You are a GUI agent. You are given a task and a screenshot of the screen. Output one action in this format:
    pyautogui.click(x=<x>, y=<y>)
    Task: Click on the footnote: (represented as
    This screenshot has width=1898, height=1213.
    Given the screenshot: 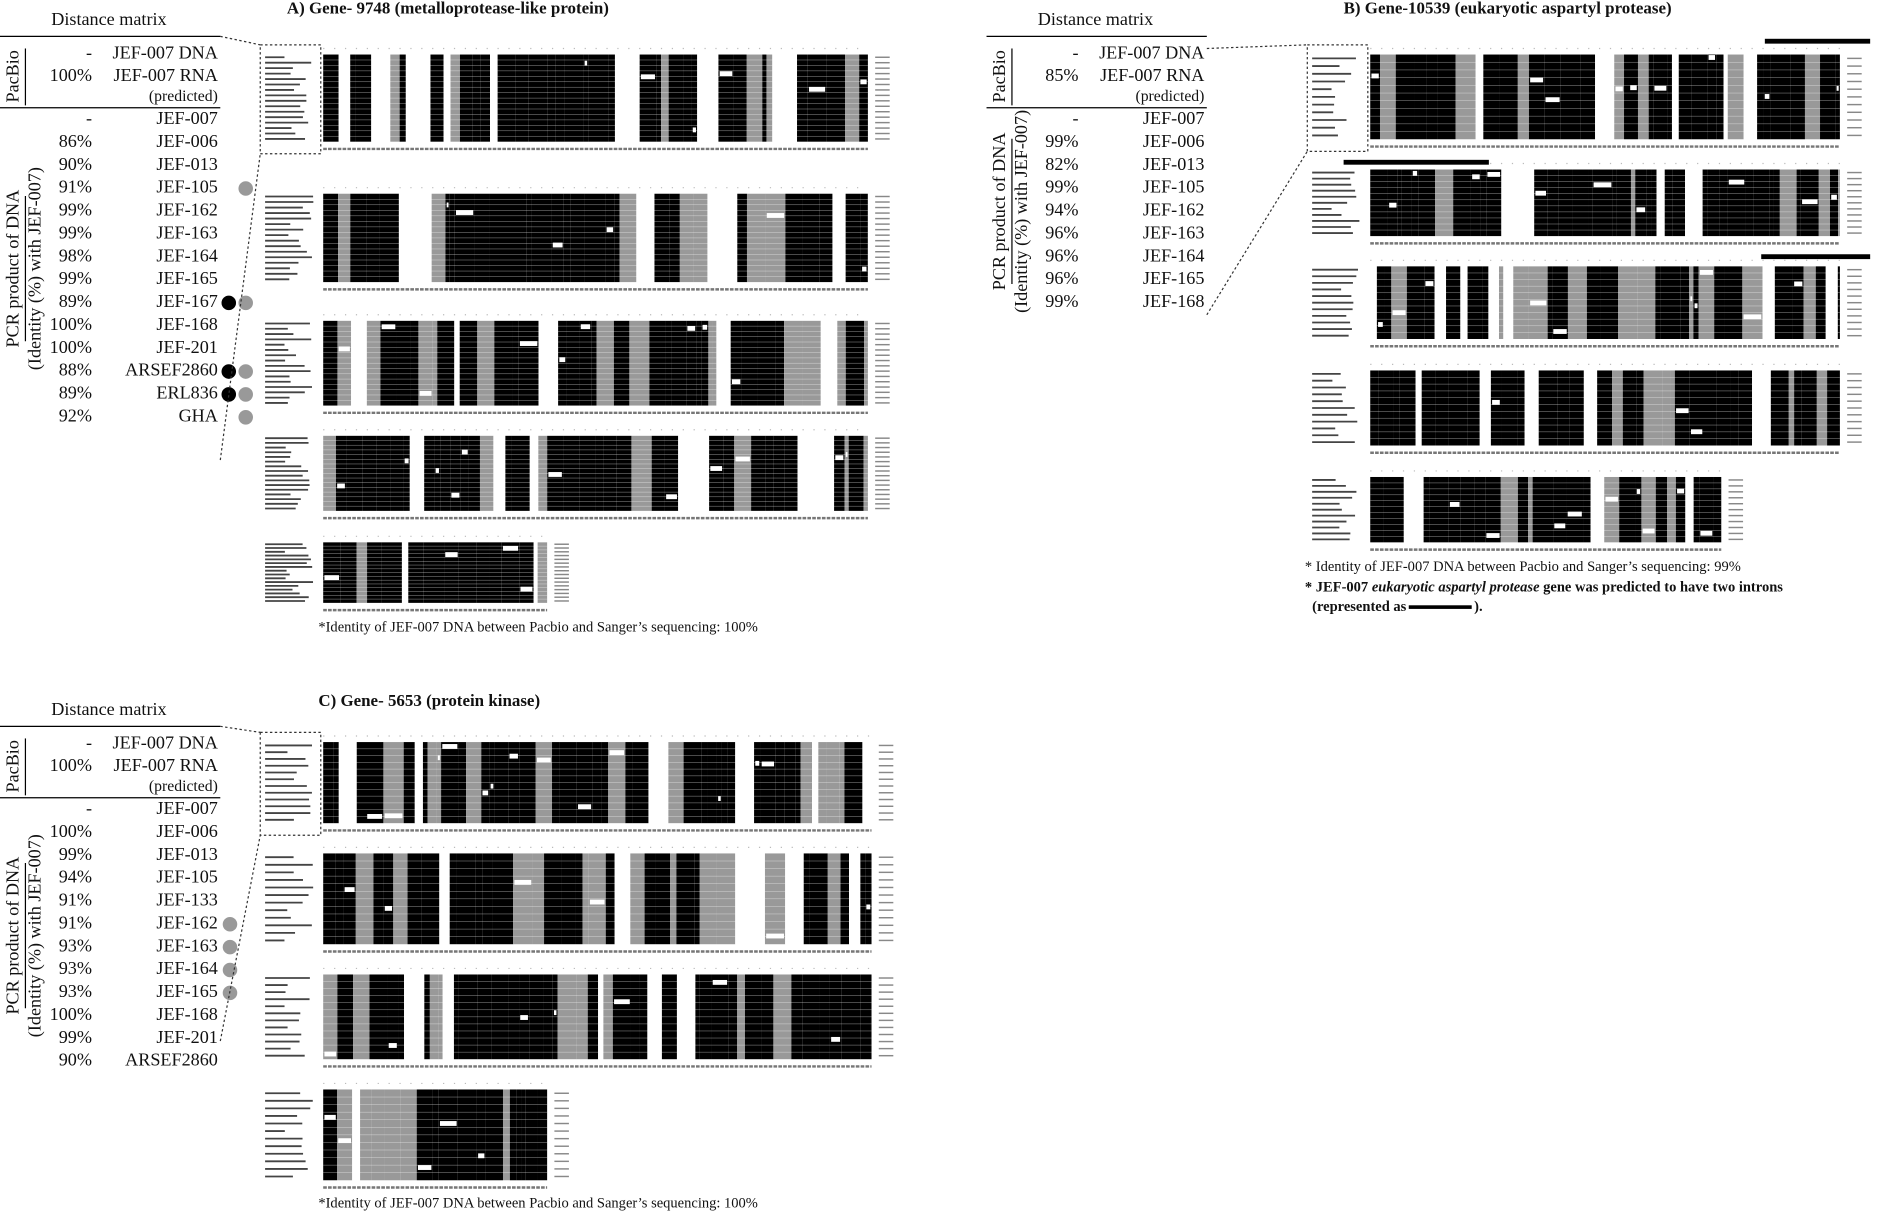 What is the action you would take?
    pyautogui.click(x=1359, y=607)
    